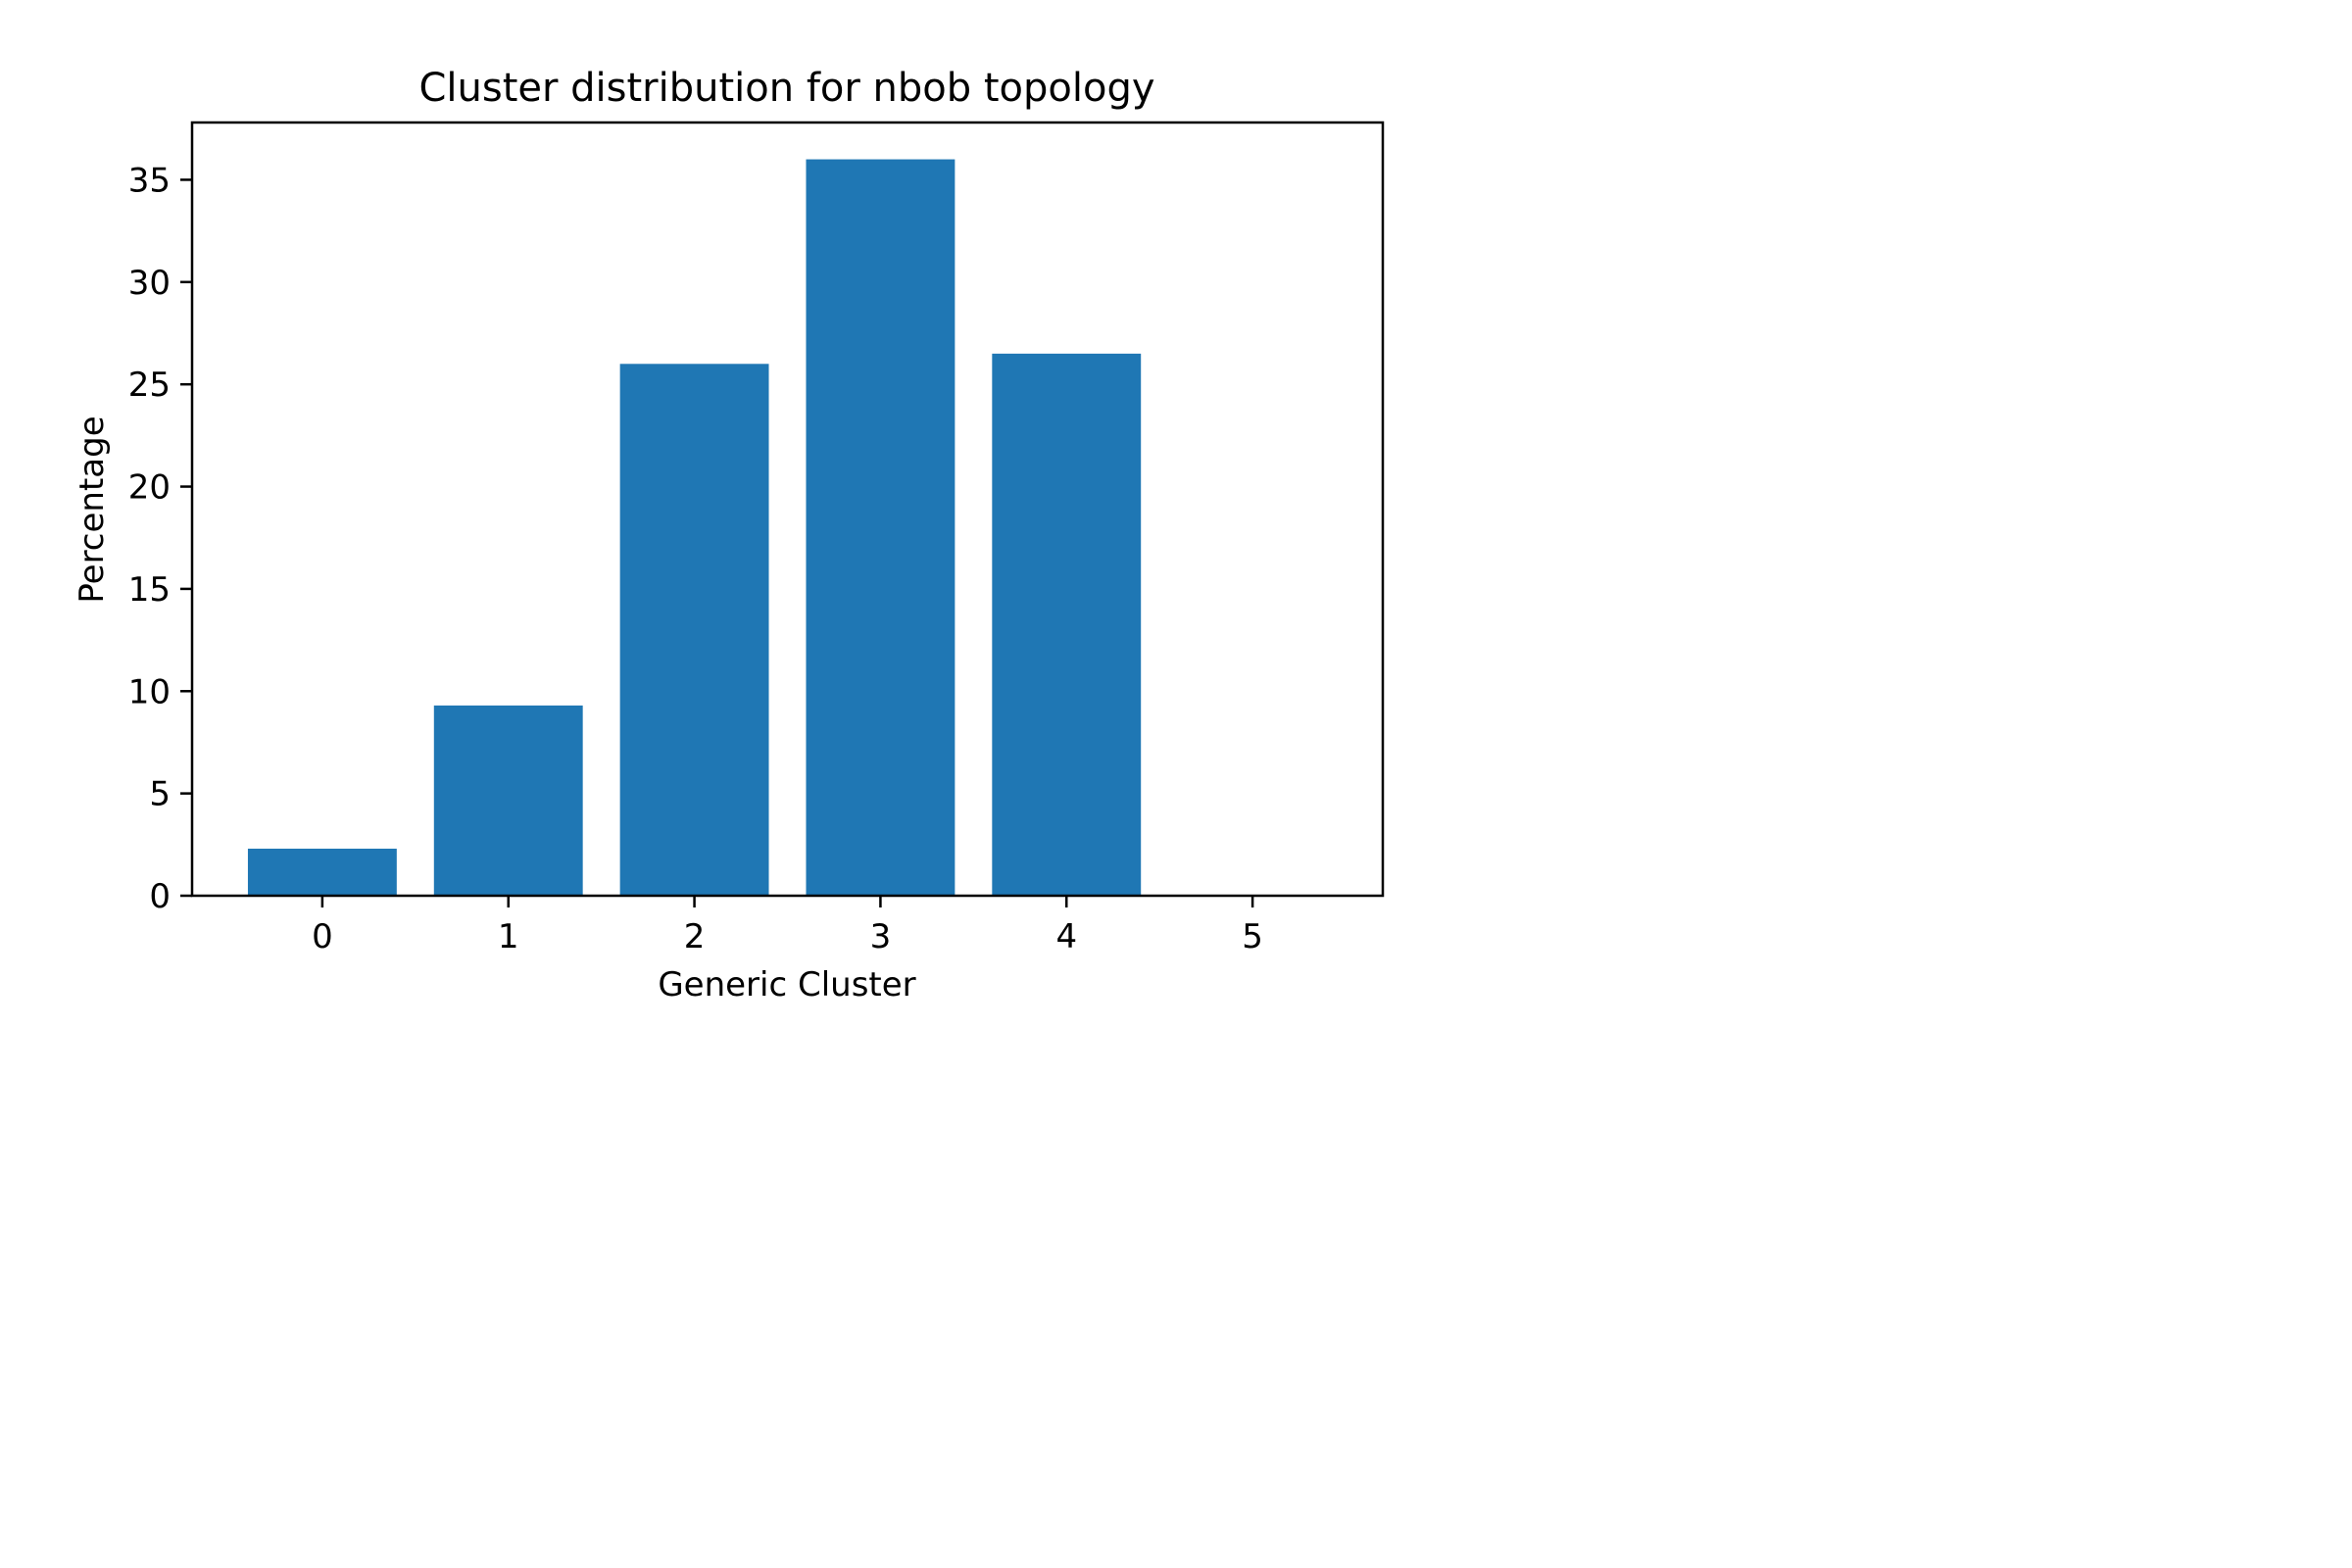 This screenshot has height=1568, width=2352. I want to click on x-tick-label: 4, so click(1066, 936).